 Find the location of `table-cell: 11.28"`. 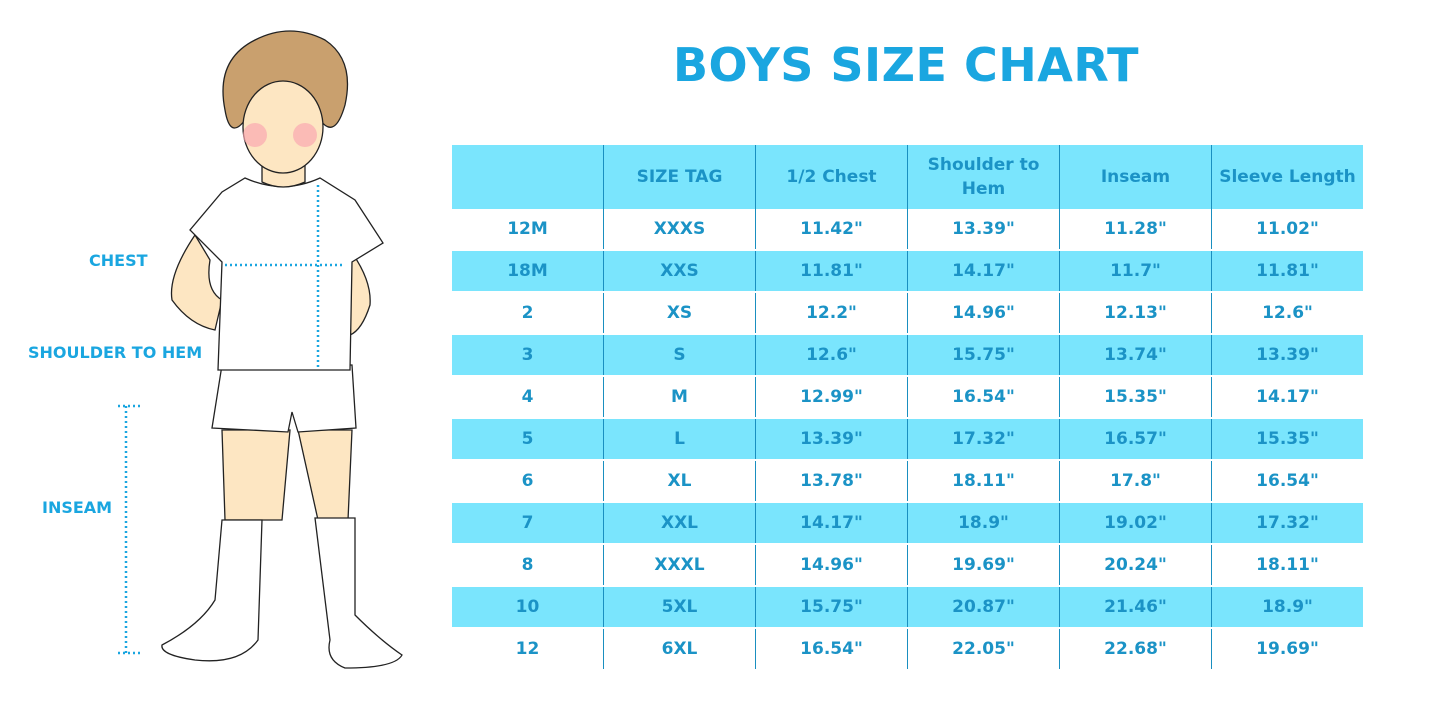

table-cell: 11.28" is located at coordinates (1135, 229).